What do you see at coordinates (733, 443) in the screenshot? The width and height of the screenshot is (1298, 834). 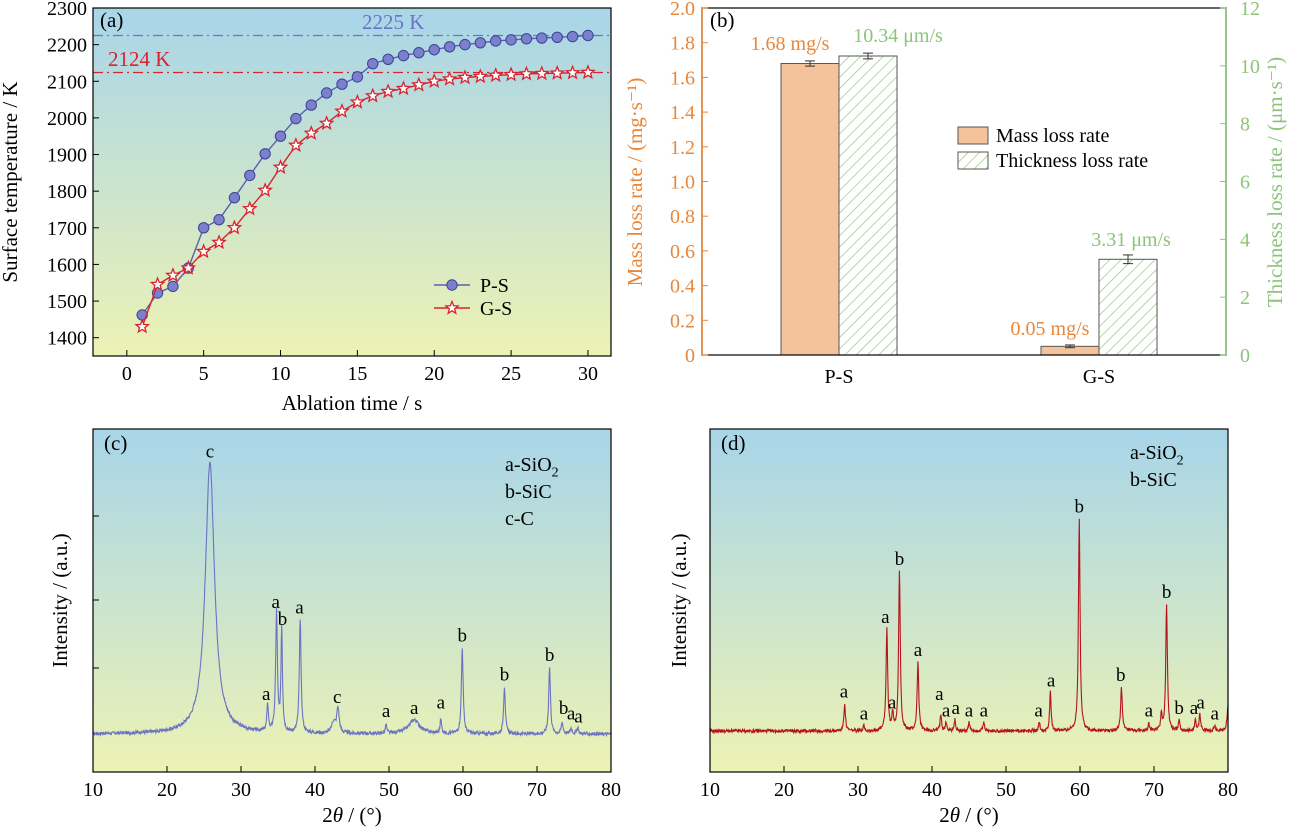 I see `panel-label: (d)` at bounding box center [733, 443].